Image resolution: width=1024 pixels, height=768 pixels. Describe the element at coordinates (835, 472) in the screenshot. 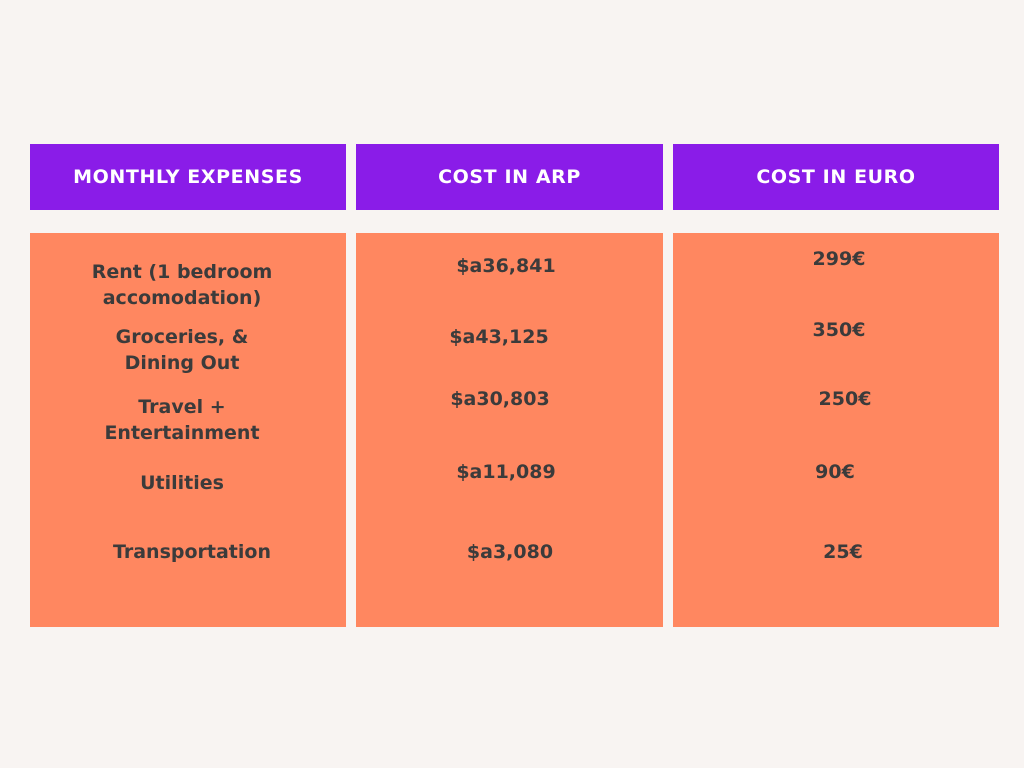

I see `euro-value-utilities: 90€` at that location.